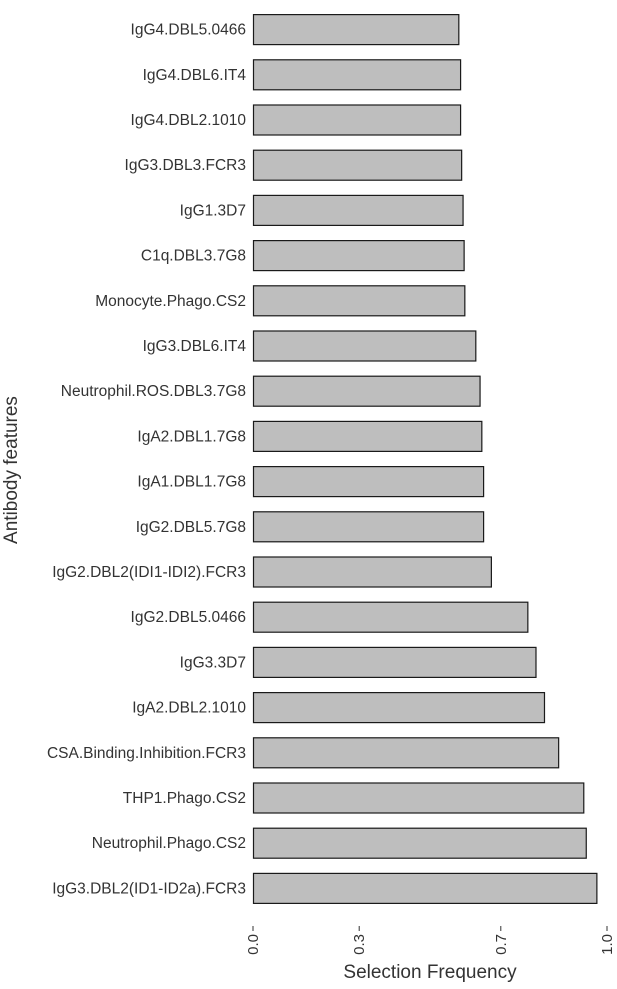 This screenshot has width=617, height=989. Describe the element at coordinates (149, 888) in the screenshot. I see `category-label: IgG3.DBL2(ID1-ID2a).FCR3` at that location.